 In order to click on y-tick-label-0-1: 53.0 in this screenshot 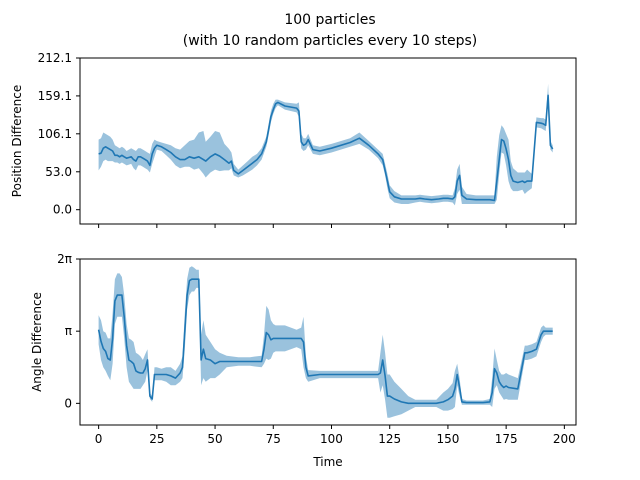, I will do `click(58, 172)`.